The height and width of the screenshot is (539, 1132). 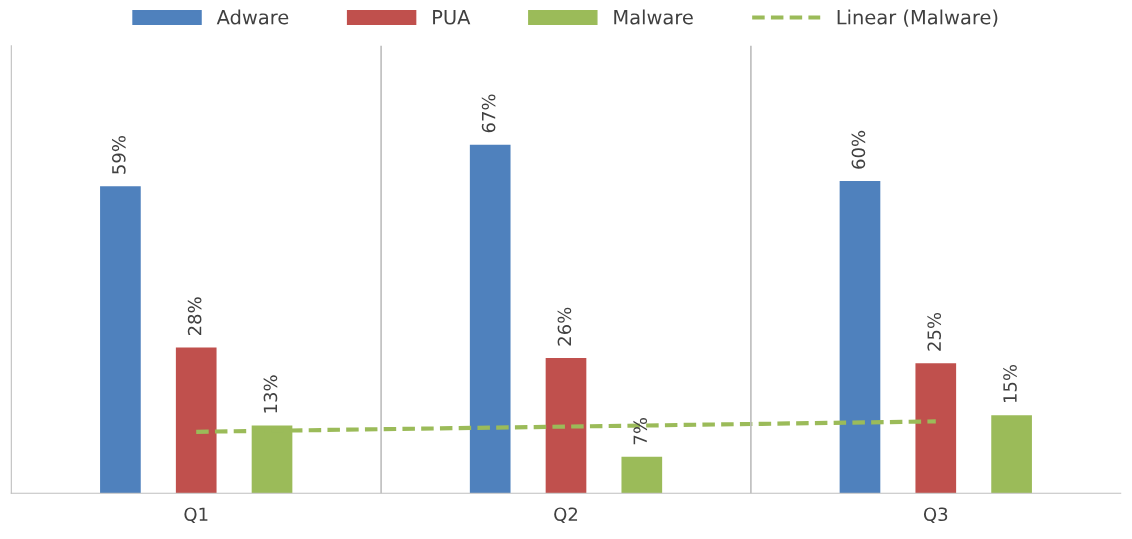 I want to click on data-label: 7%, so click(x=640, y=431).